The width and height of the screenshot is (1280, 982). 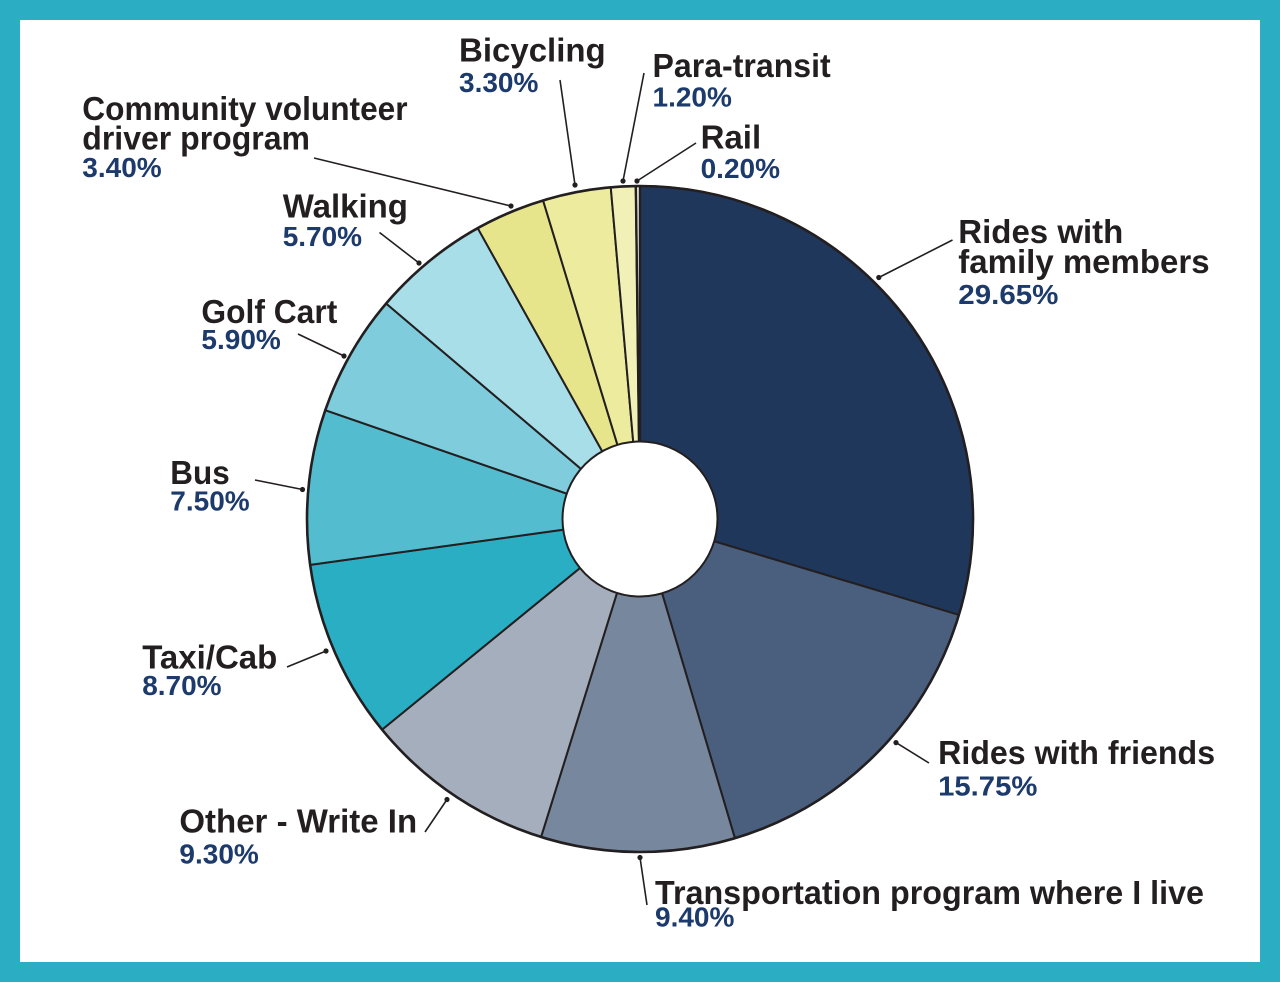 I want to click on svg-text: 0.20%, so click(x=740, y=168).